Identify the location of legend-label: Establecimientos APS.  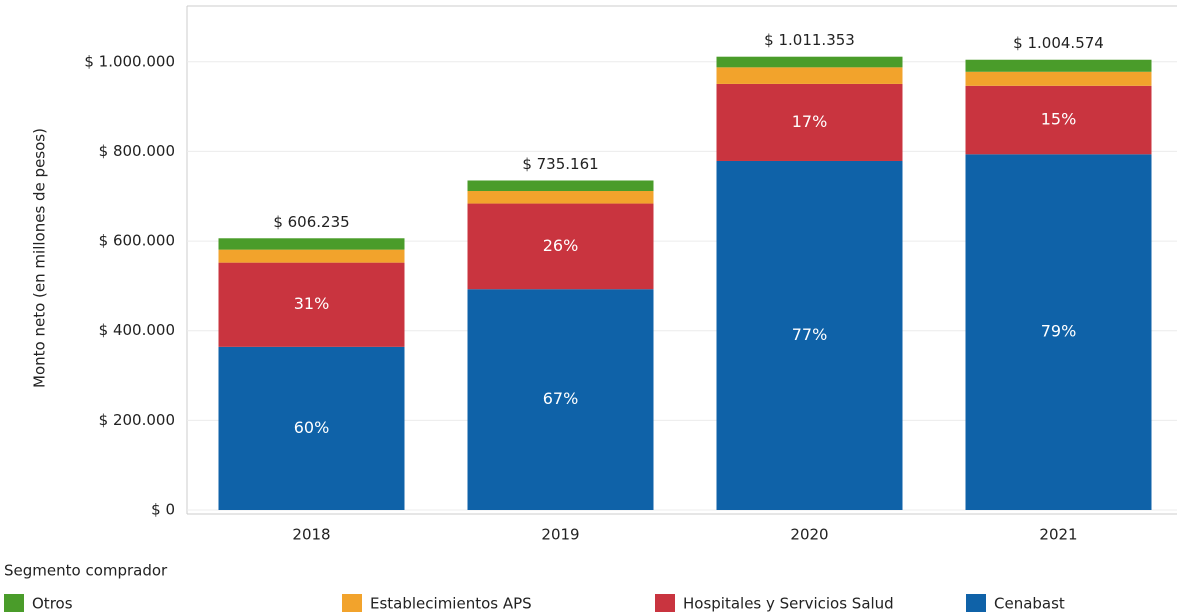
(451, 604).